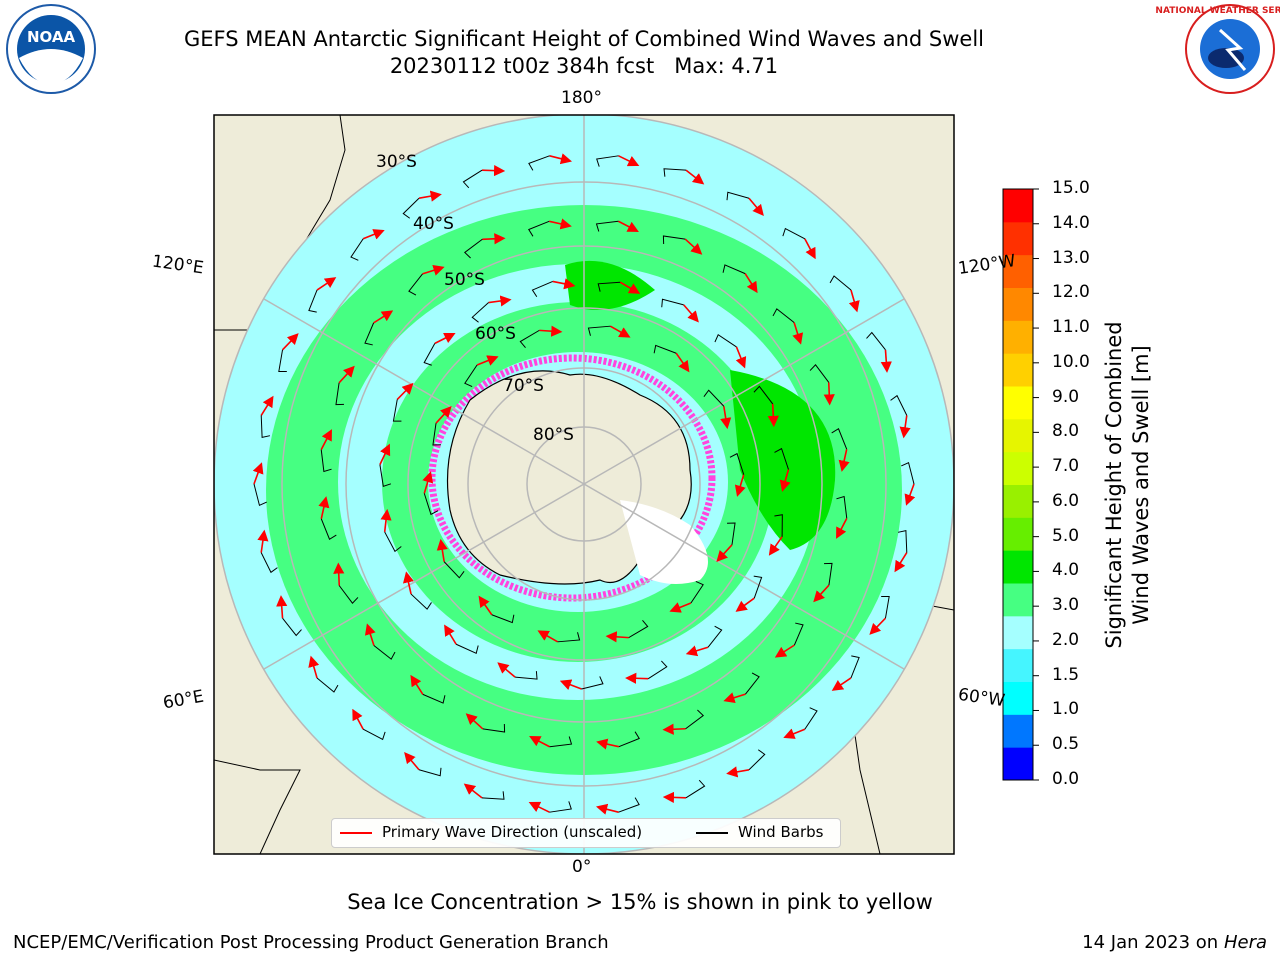 This screenshot has width=1280, height=960. I want to click on colorbar-tick-label: 10.0, so click(1071, 361).